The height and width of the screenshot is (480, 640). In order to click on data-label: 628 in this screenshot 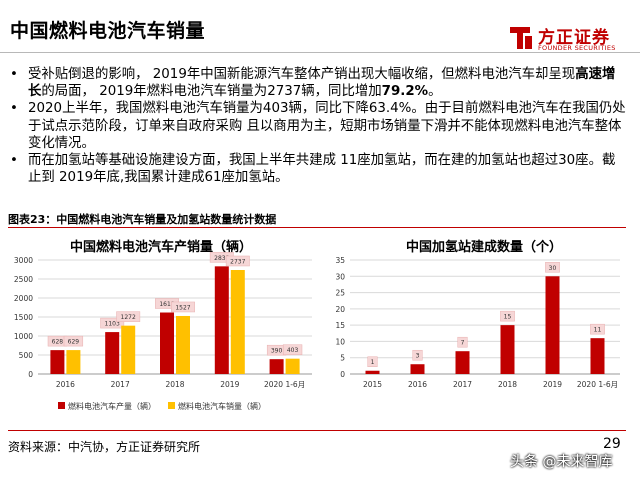, I will do `click(58, 342)`.